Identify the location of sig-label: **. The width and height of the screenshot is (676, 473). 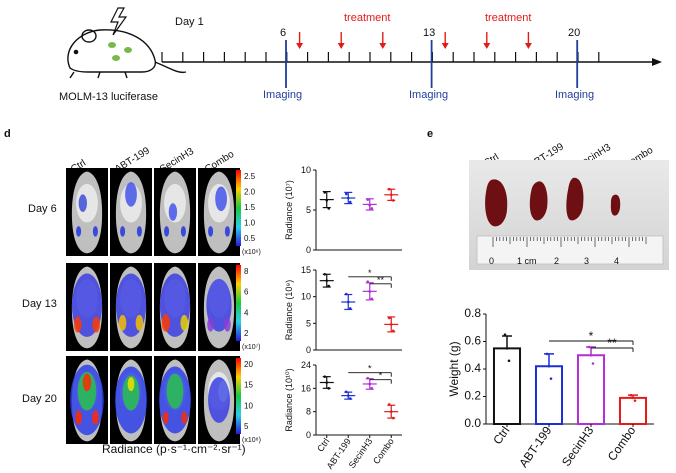
(381, 280).